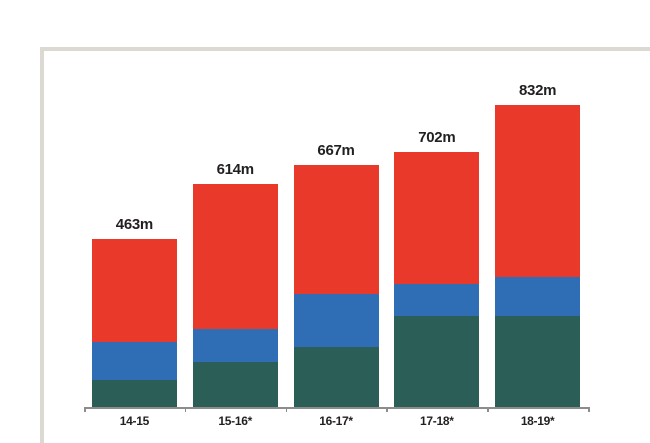  What do you see at coordinates (134, 421) in the screenshot?
I see `x-axis-label: 14-15` at bounding box center [134, 421].